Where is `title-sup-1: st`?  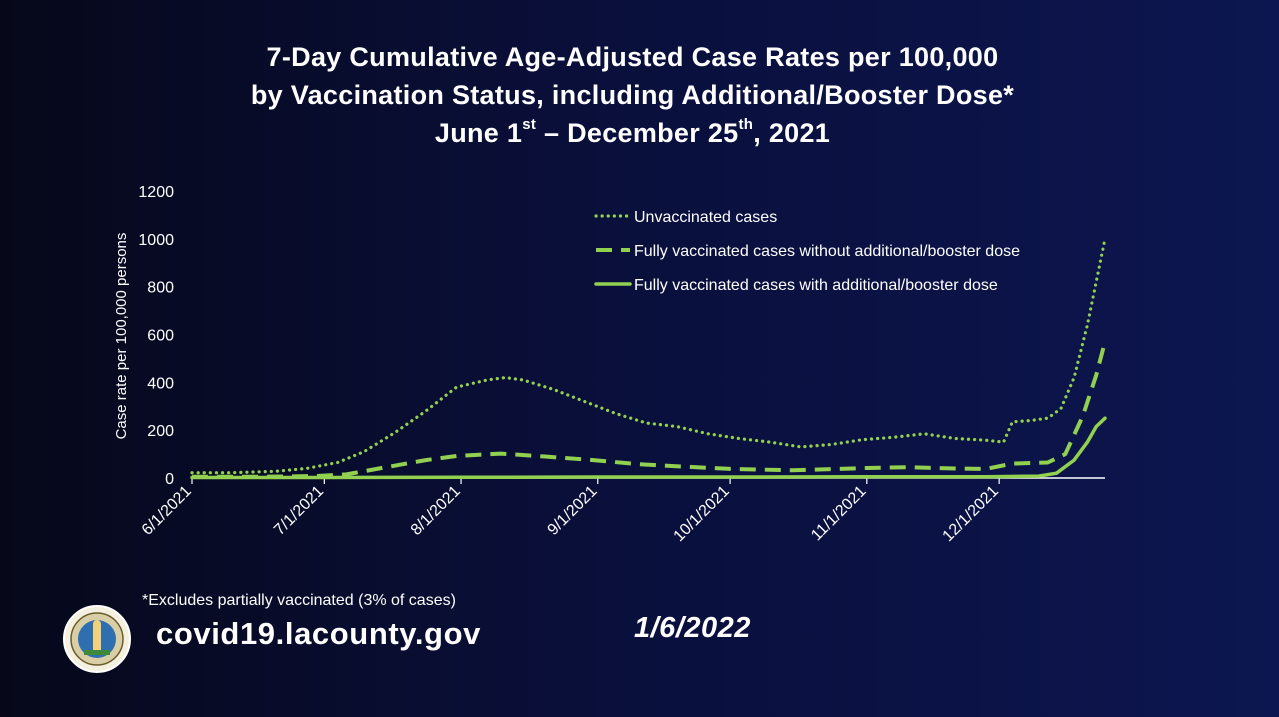 title-sup-1: st is located at coordinates (529, 124).